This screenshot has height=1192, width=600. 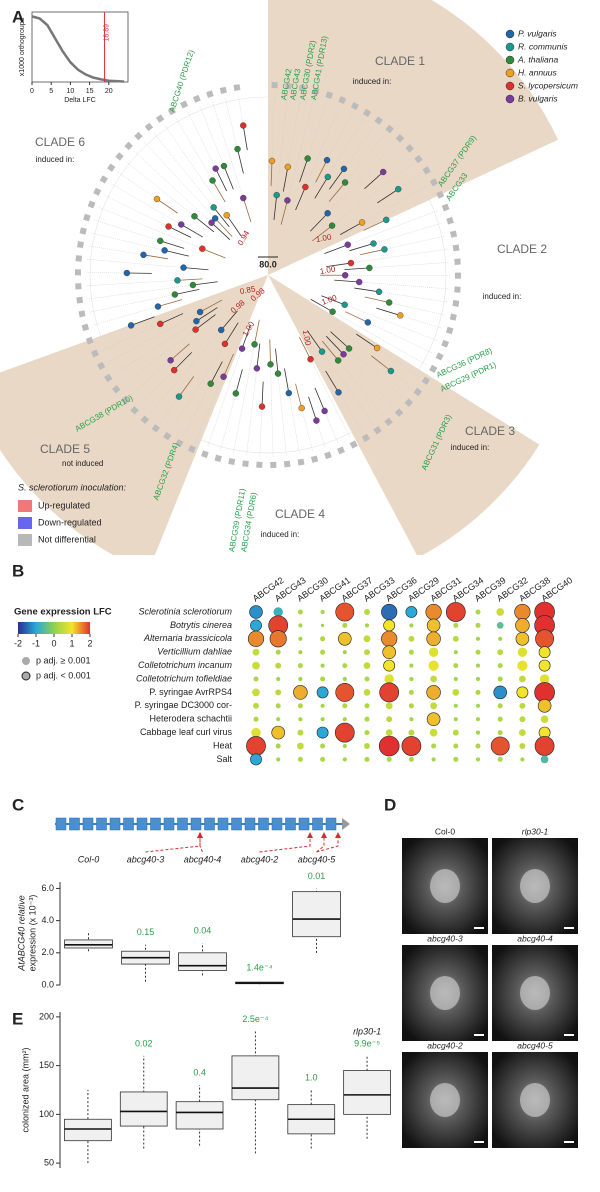 I want to click on category-label: abcg40-5, so click(x=317, y=859).